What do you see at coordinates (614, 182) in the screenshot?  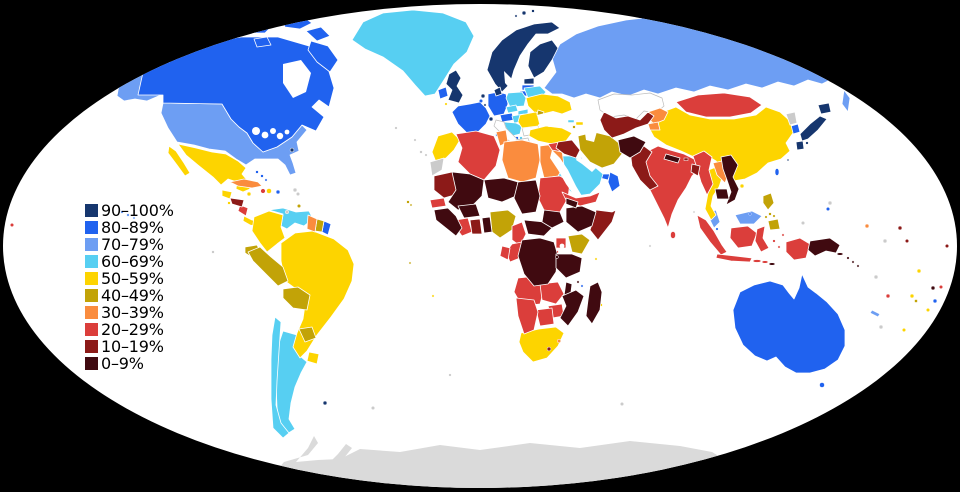 I see `region-oman` at bounding box center [614, 182].